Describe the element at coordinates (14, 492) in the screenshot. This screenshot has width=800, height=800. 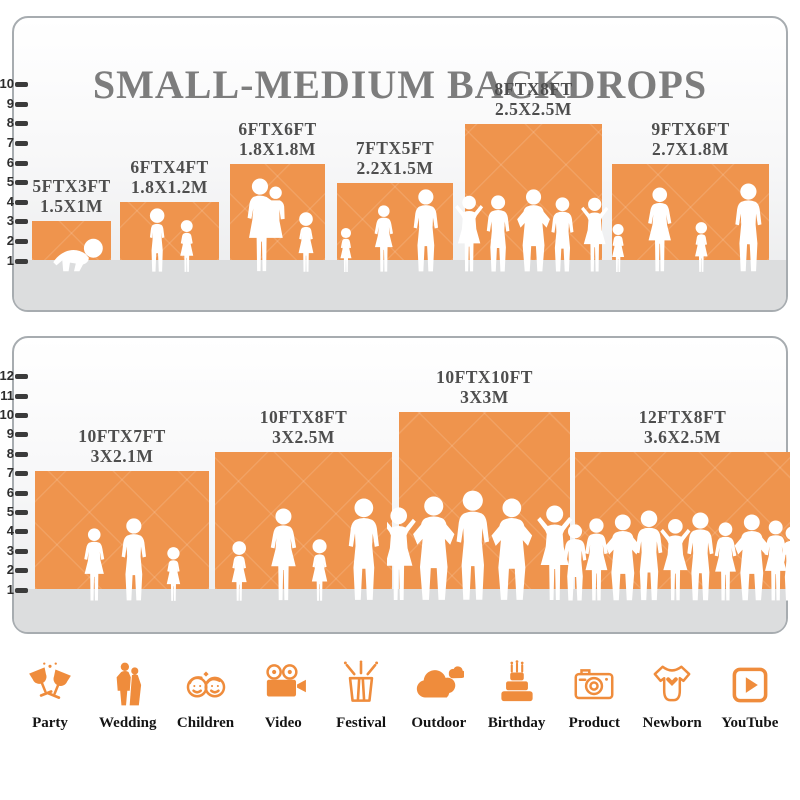
I see `ruler-mark: 6` at that location.